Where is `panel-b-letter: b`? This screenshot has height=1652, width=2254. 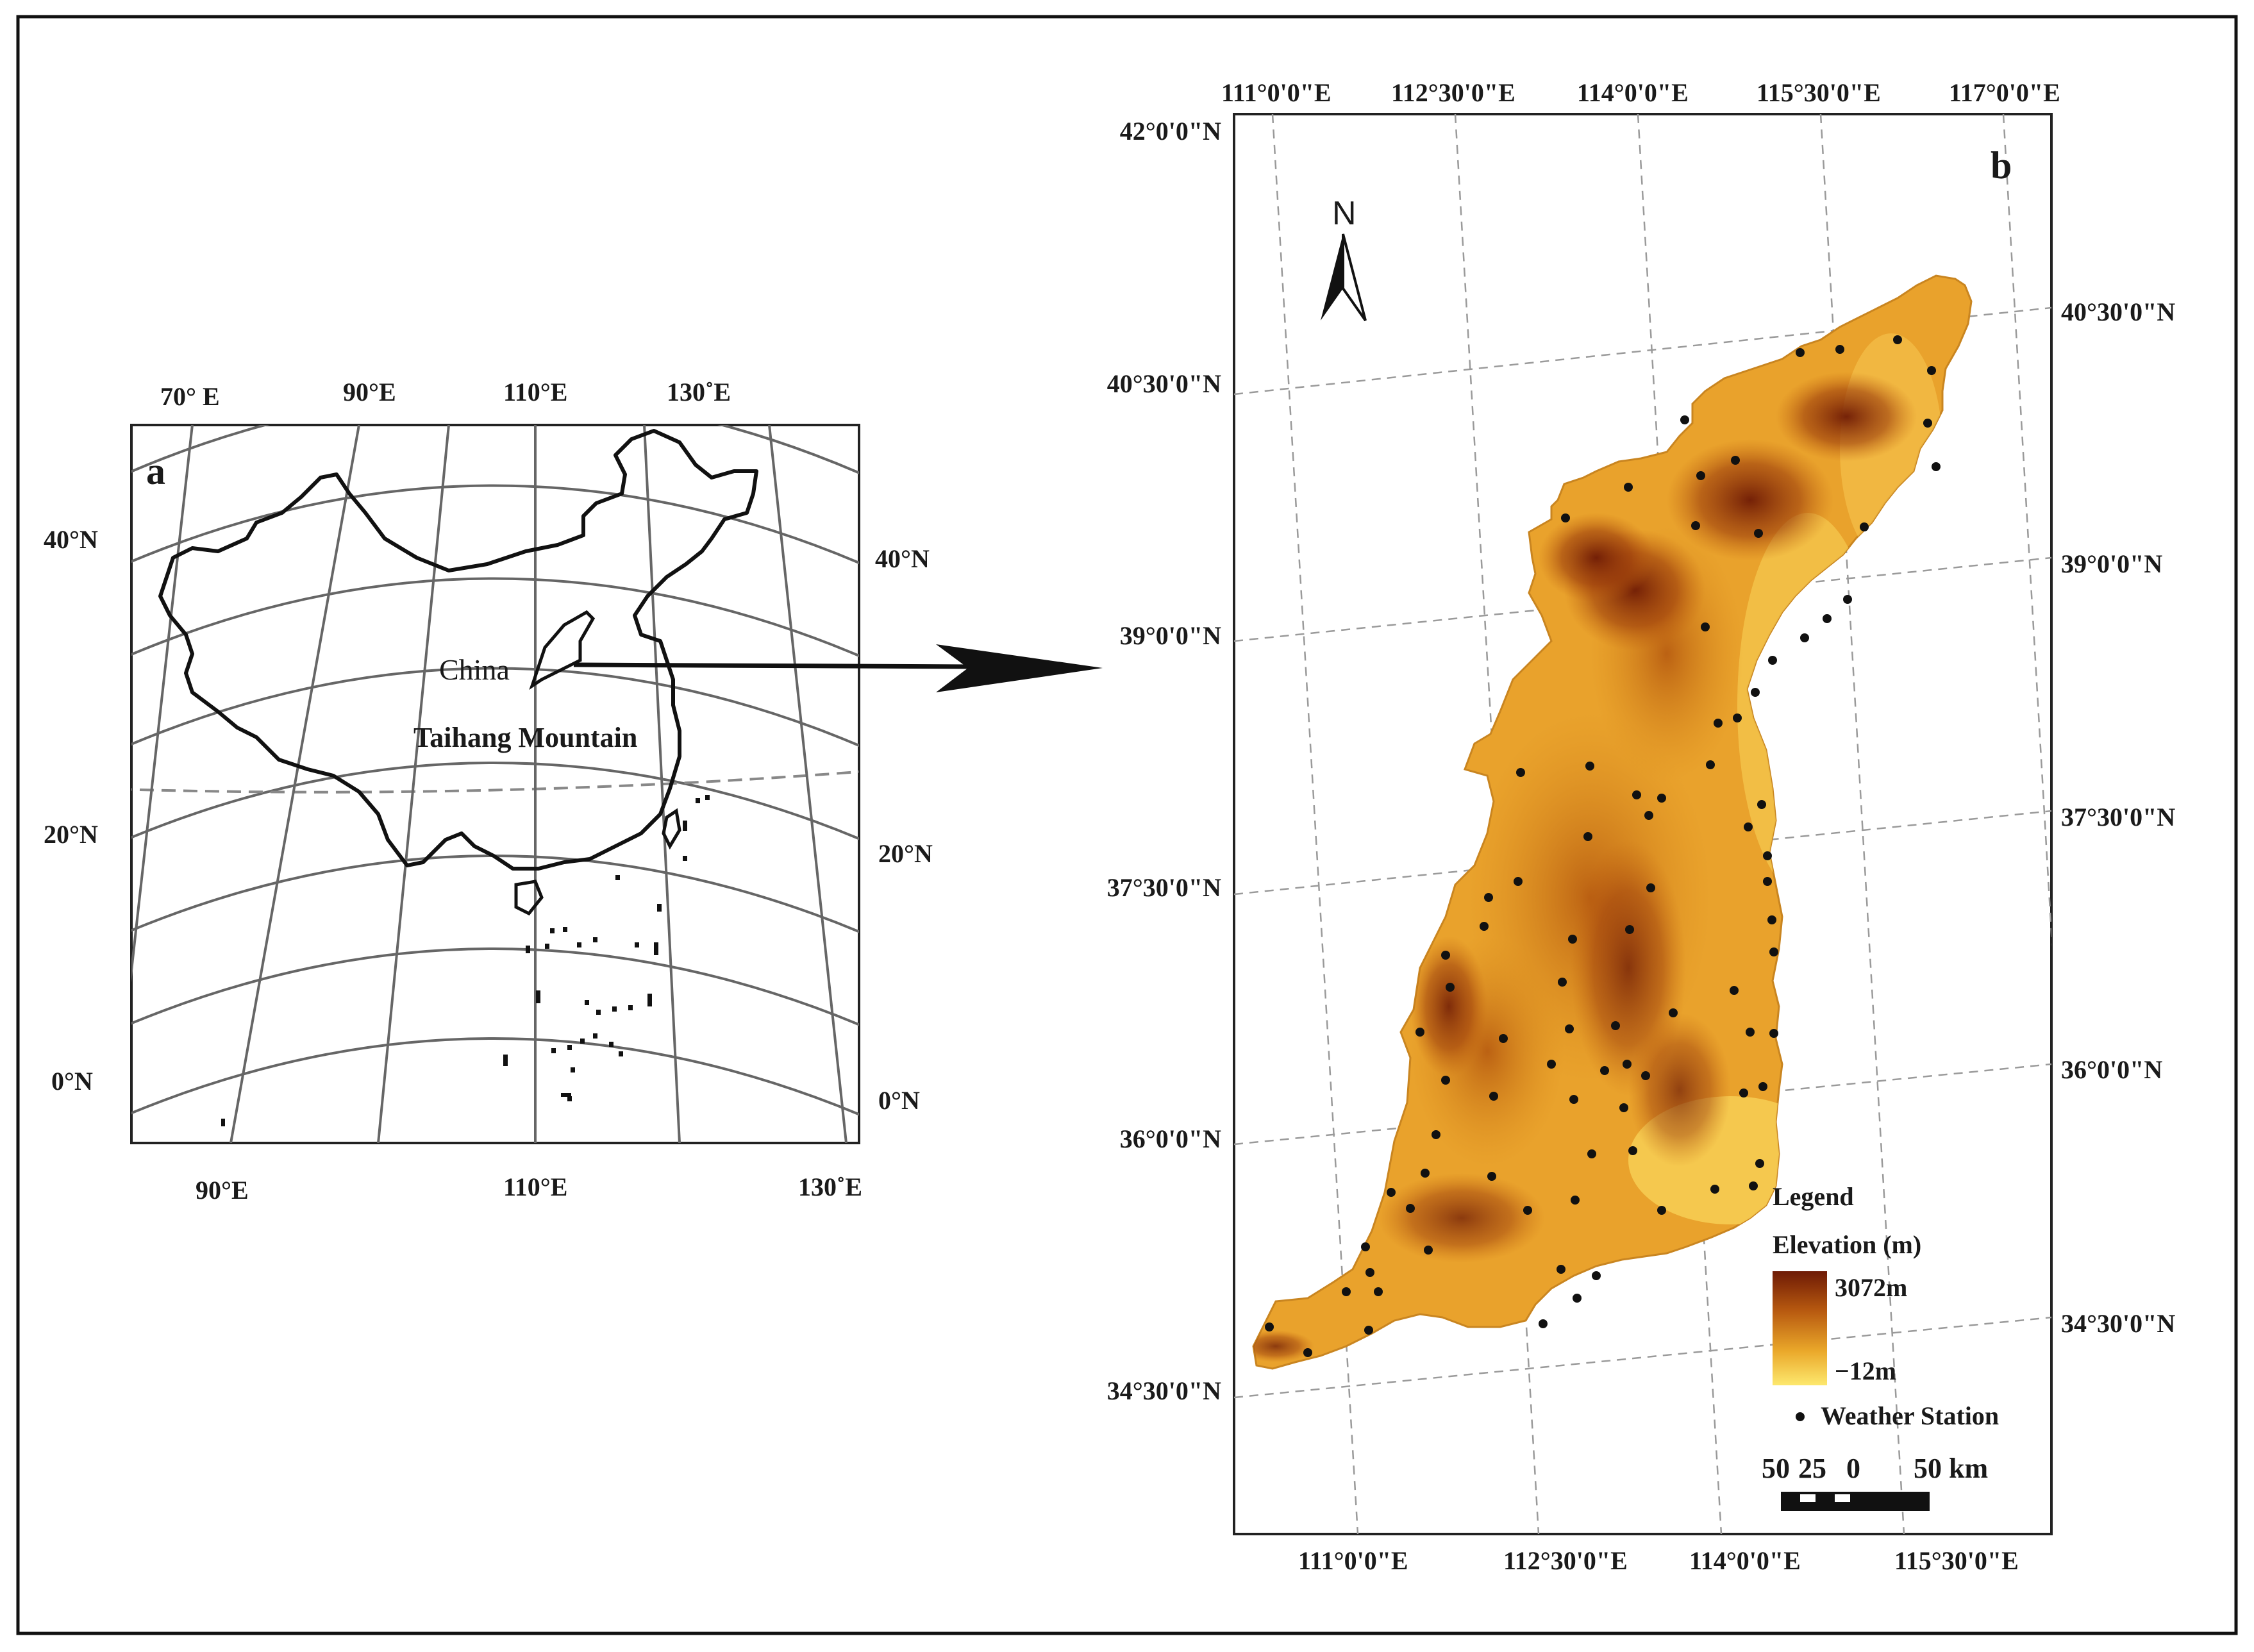 panel-b-letter: b is located at coordinates (2001, 165).